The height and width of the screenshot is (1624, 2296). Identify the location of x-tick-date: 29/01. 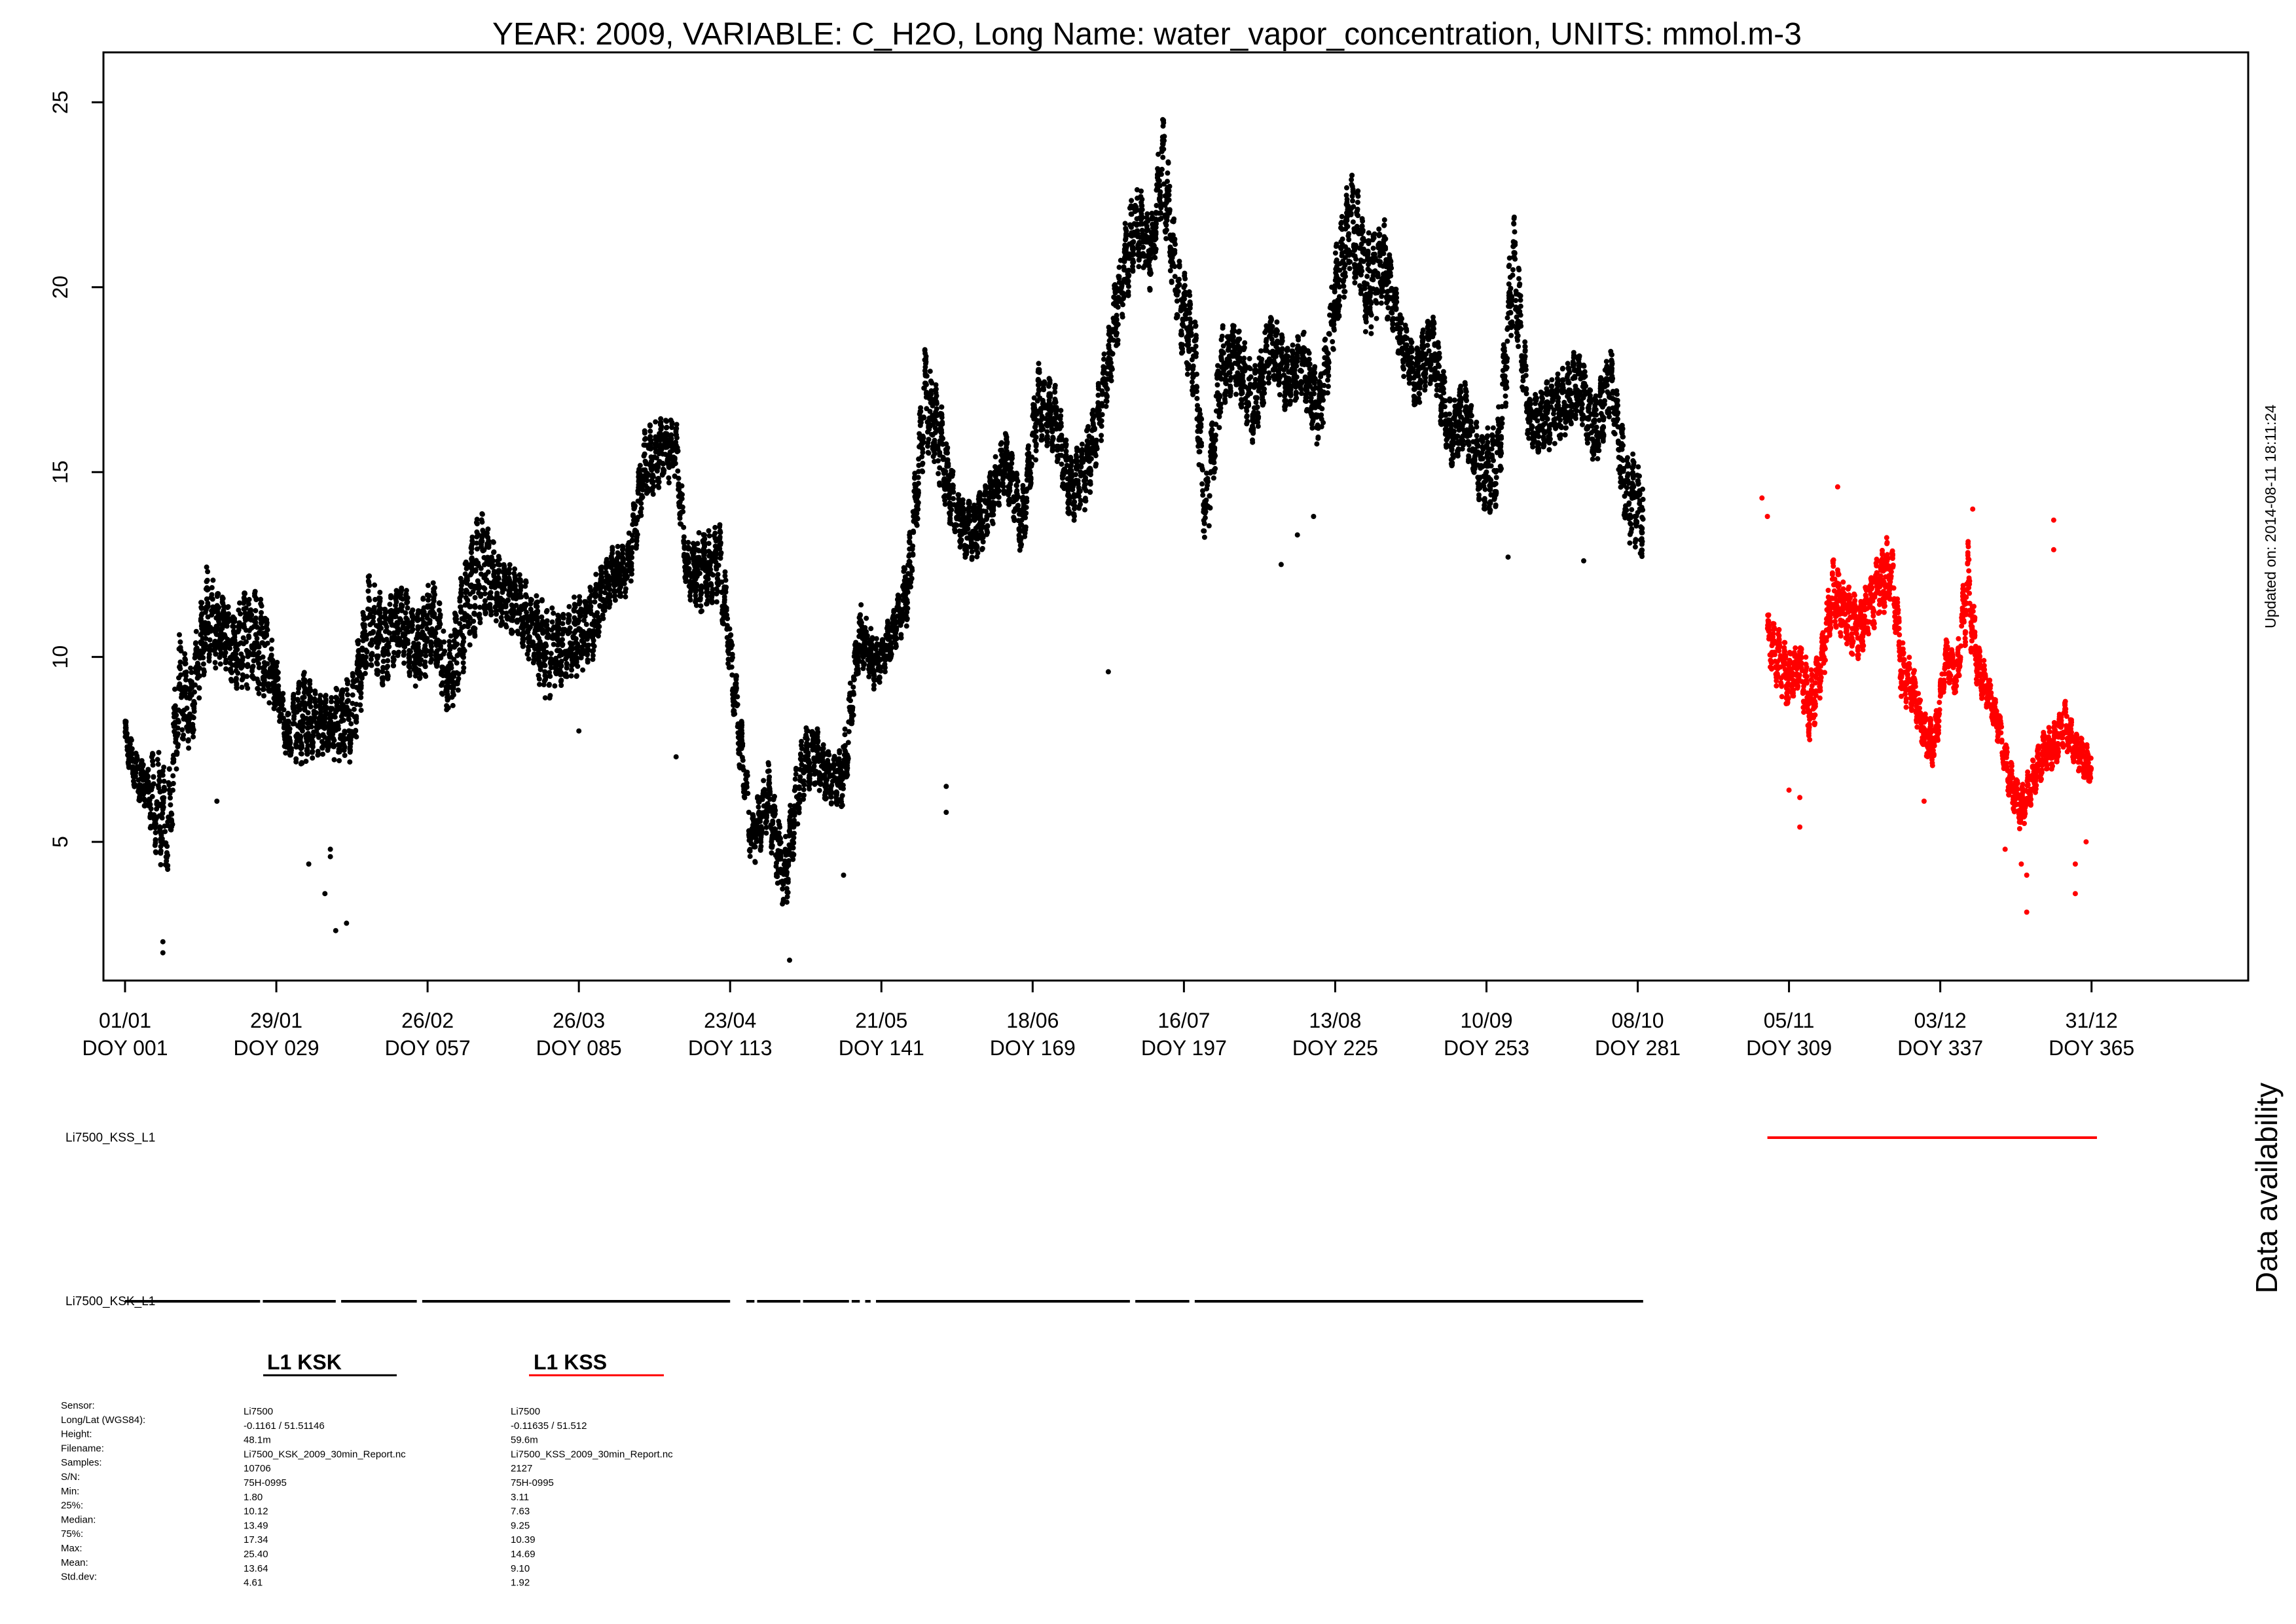
(276, 1020).